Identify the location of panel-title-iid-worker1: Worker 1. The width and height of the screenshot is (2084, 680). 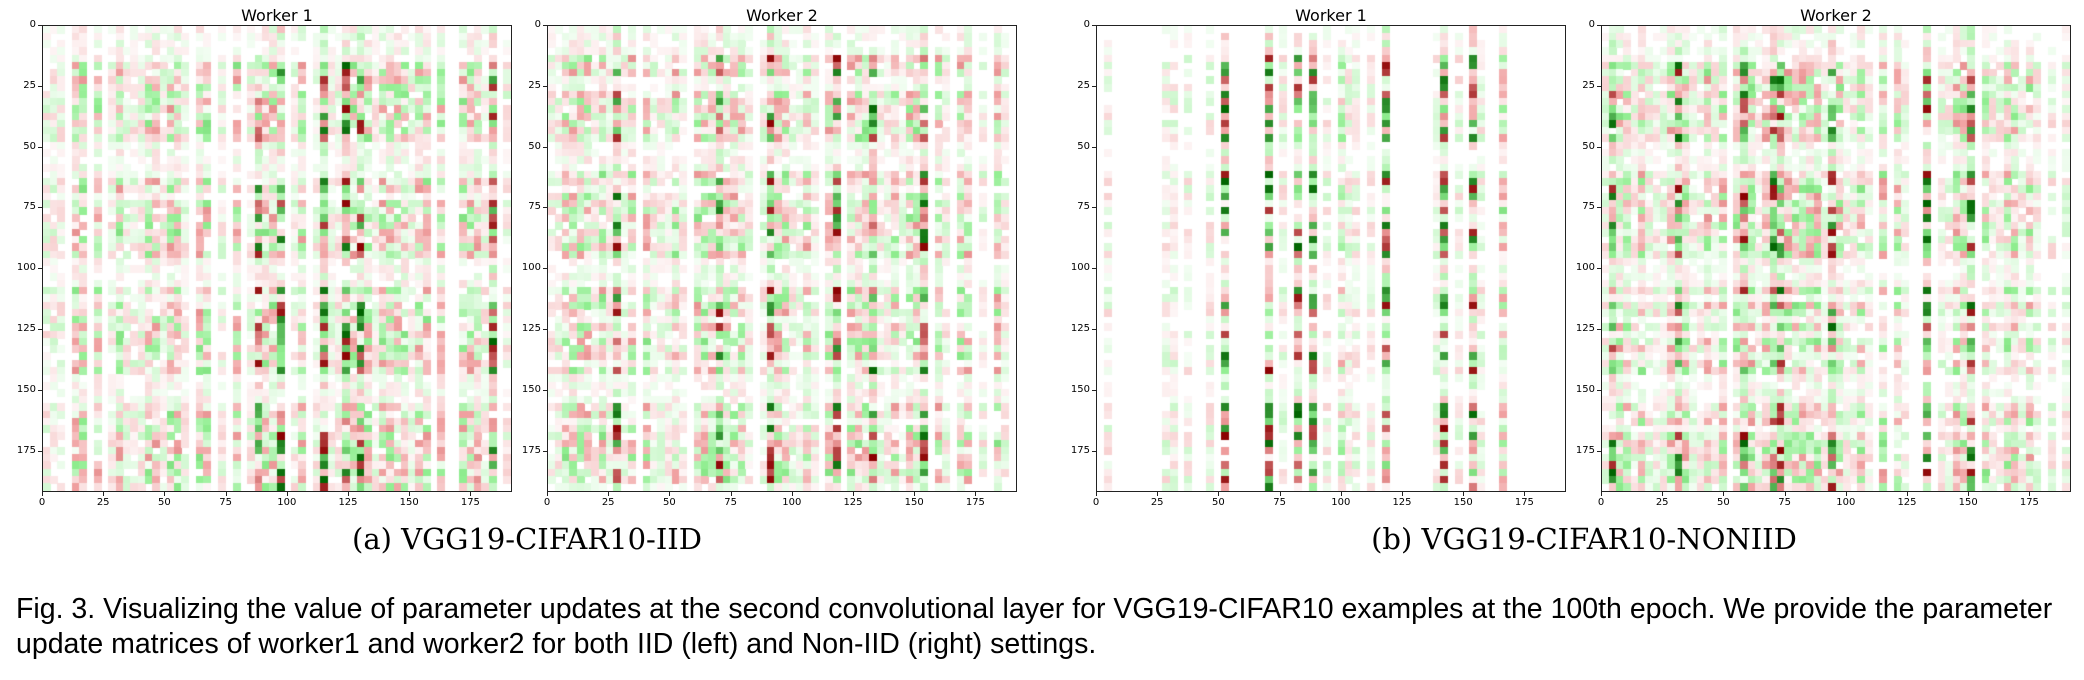
(277, 15).